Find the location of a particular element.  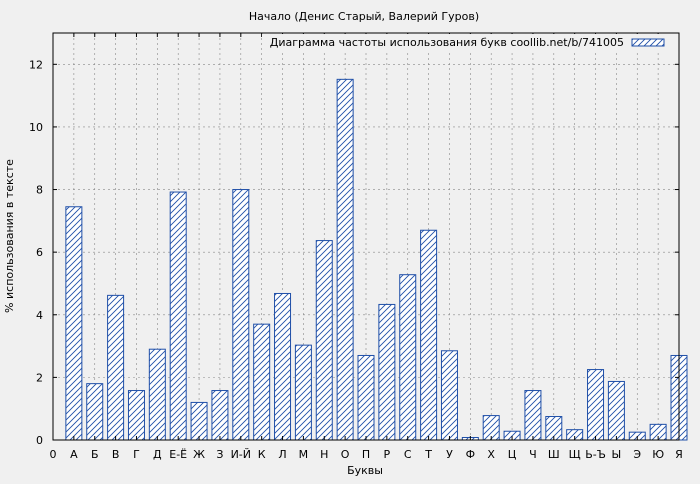

x-tick-label: М is located at coordinates (304, 454).